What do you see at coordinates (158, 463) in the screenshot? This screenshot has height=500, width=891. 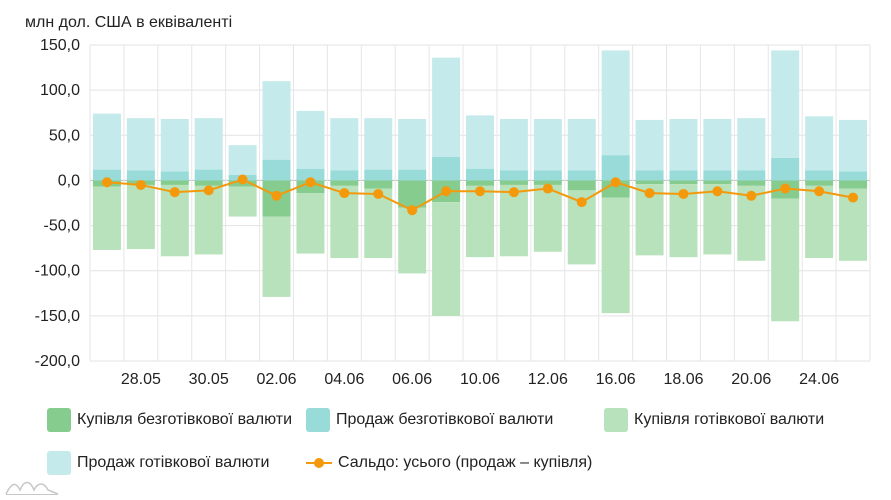 I see `legend-item-cash-sale: Продаж готівкової валюти` at bounding box center [158, 463].